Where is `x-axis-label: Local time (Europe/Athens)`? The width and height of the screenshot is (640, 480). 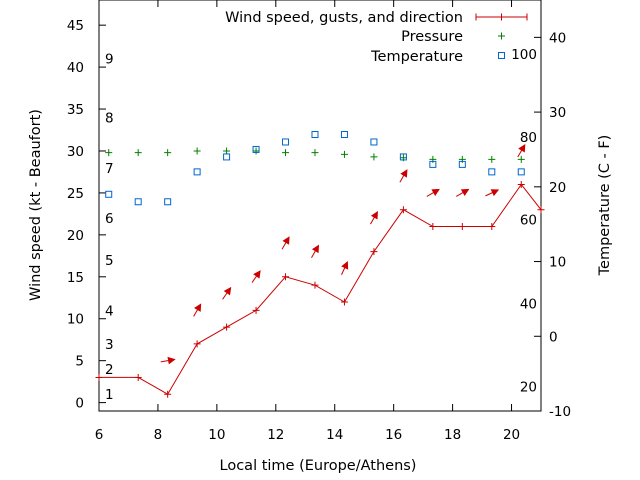
x-axis-label: Local time (Europe/Athens) is located at coordinates (318, 466).